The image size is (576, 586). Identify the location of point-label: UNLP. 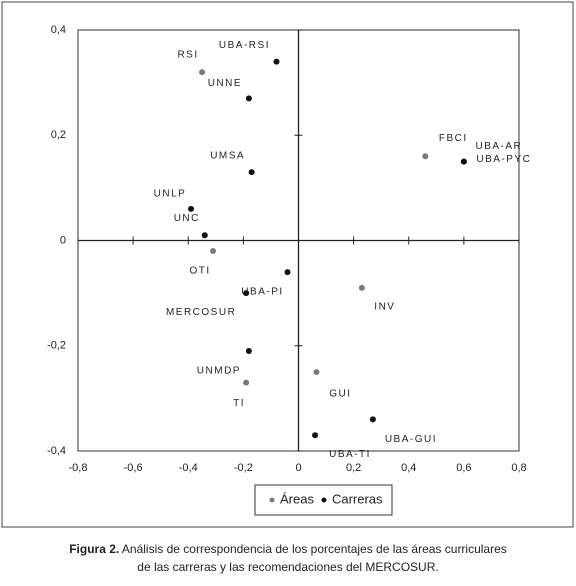
(170, 194).